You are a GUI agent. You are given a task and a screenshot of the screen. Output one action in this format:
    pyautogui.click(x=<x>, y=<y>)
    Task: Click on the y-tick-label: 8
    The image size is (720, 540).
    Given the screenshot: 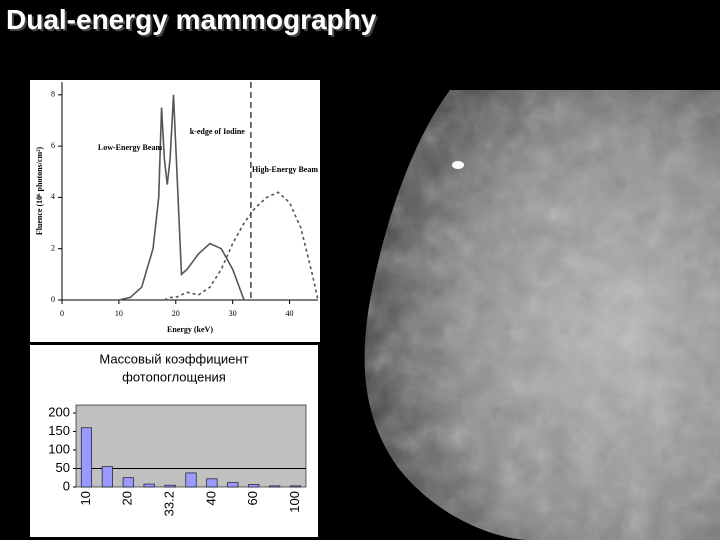 What is the action you would take?
    pyautogui.click(x=53, y=94)
    